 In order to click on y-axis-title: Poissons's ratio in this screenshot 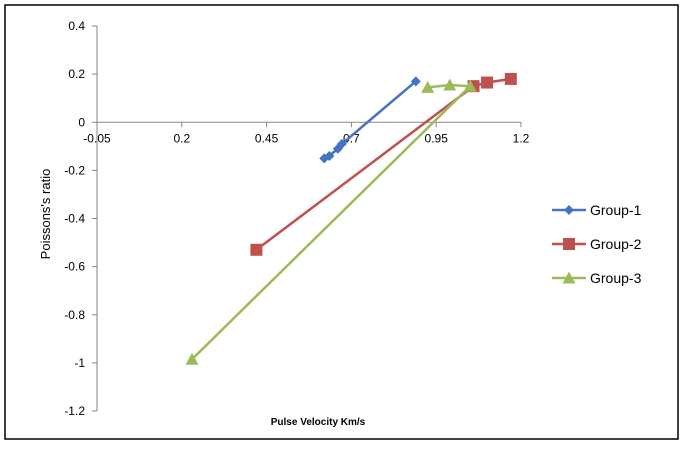, I will do `click(45, 214)`.